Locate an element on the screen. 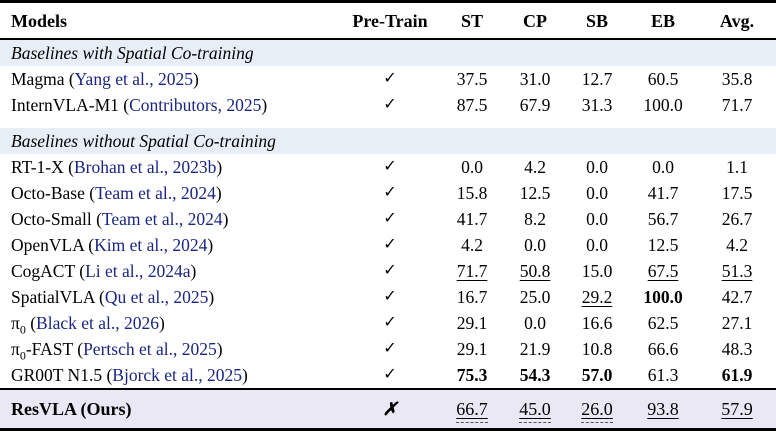 This screenshot has height=434, width=776. column-header-pretrain: Pre-Train is located at coordinates (390, 20).